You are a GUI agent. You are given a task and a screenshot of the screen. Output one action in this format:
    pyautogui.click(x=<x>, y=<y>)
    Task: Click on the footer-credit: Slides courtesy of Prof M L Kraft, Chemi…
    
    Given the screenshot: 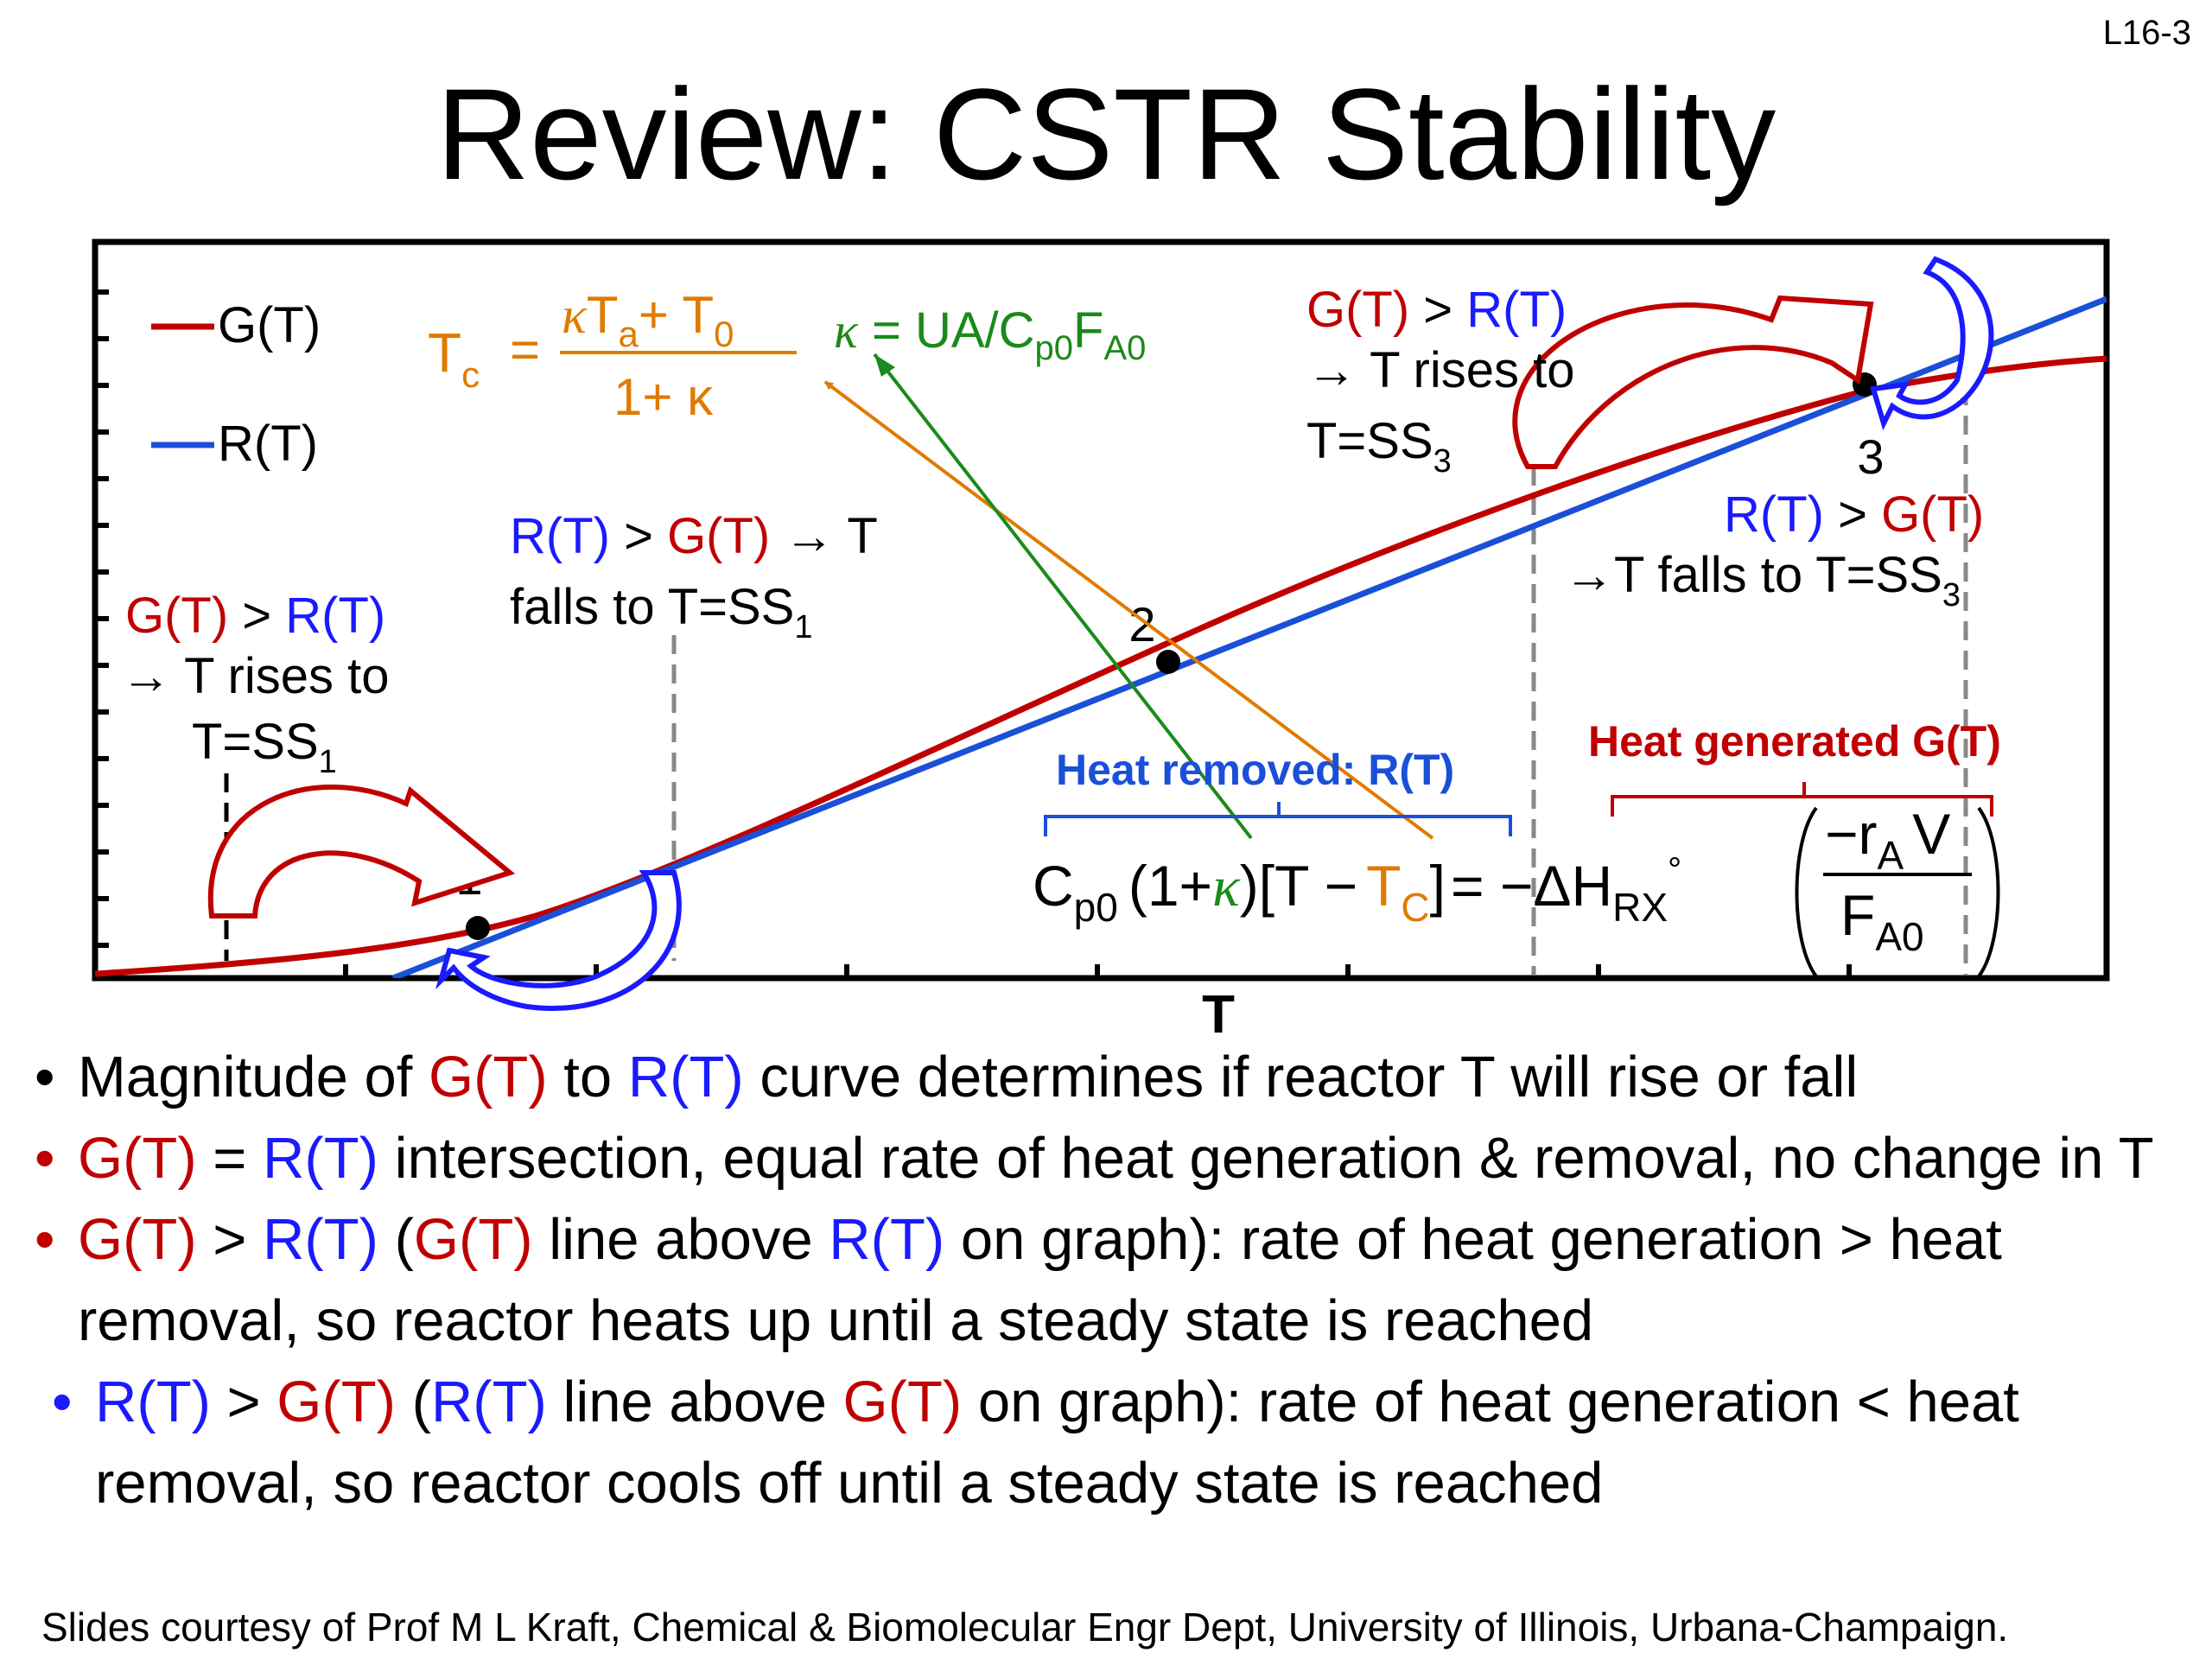 What is the action you would take?
    pyautogui.click(x=1025, y=1627)
    